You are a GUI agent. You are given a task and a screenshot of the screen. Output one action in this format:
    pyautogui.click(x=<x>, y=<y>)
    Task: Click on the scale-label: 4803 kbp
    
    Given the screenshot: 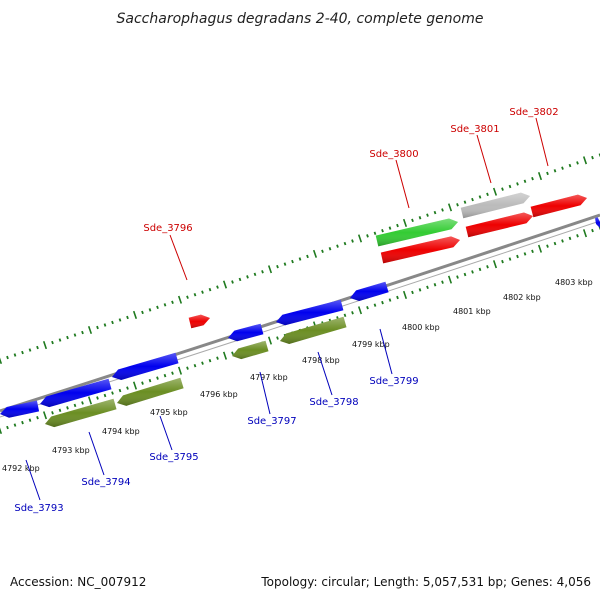 What is the action you would take?
    pyautogui.click(x=574, y=282)
    